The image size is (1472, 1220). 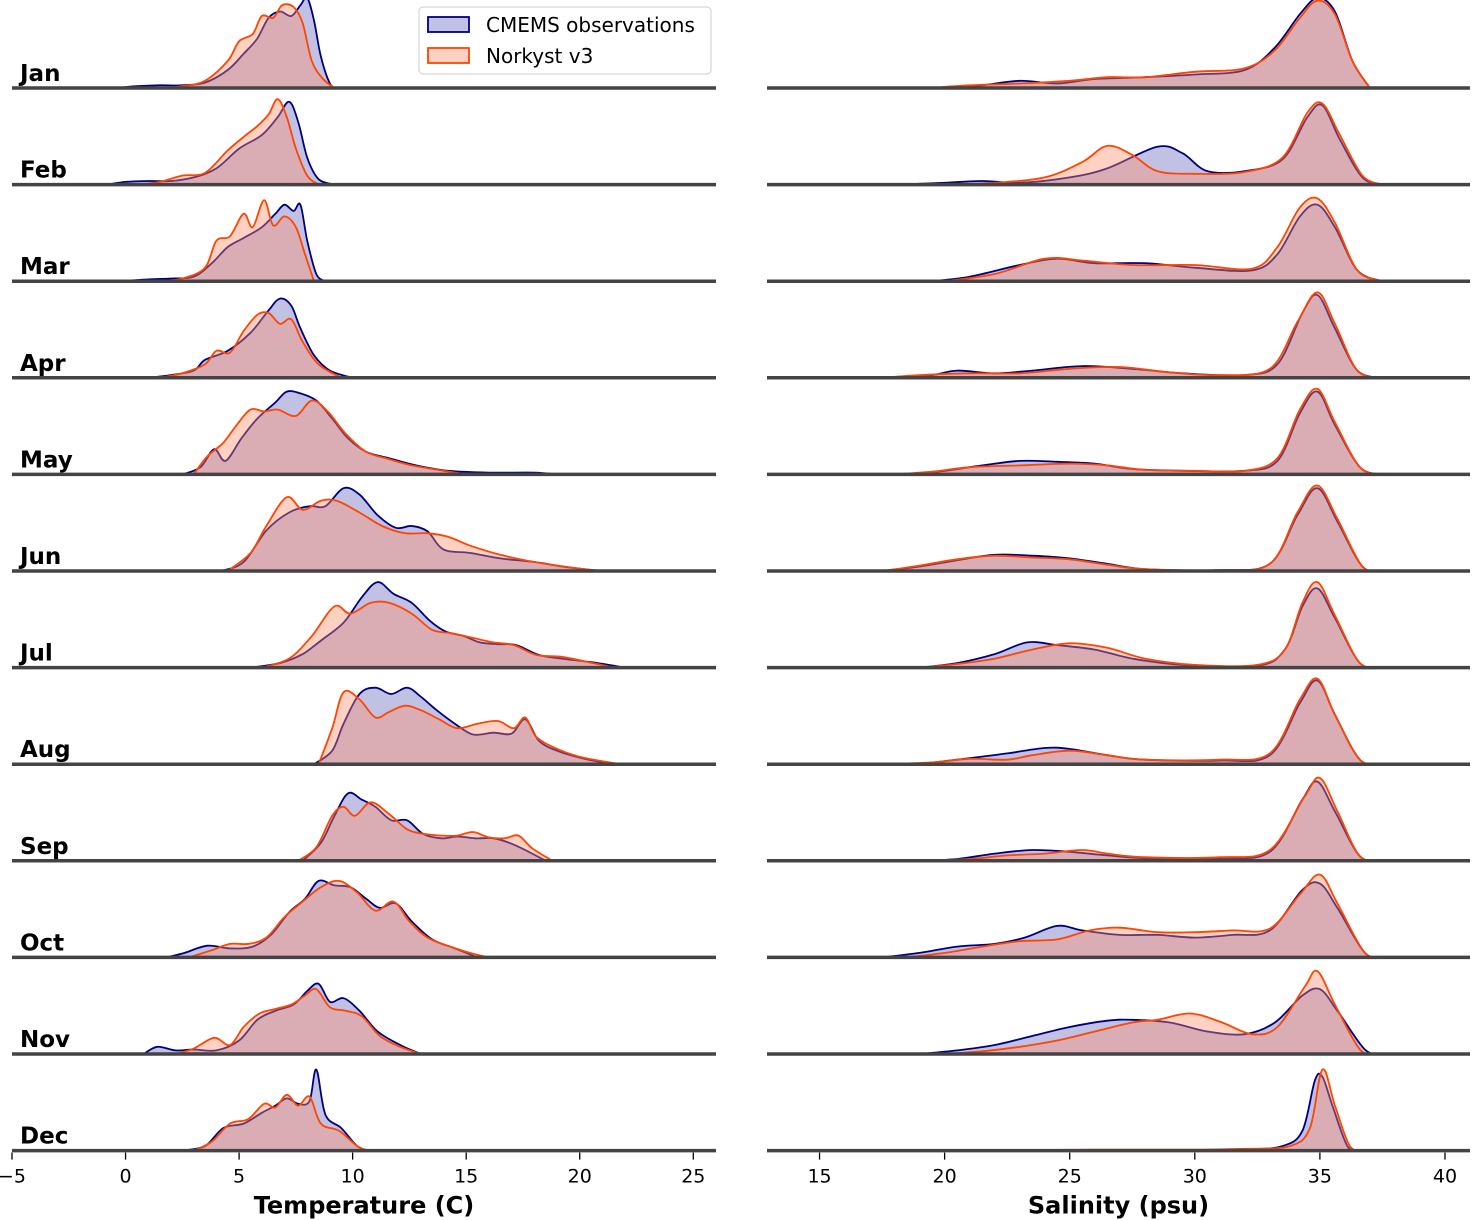 I want to click on legend-entry: CMEMS observations, so click(x=590, y=25).